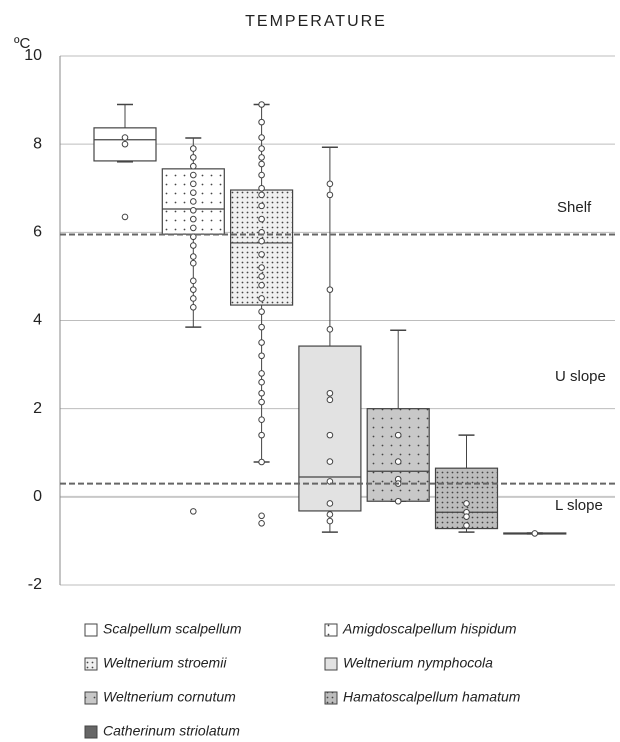  I want to click on y-tick-label: 6, so click(37, 232).